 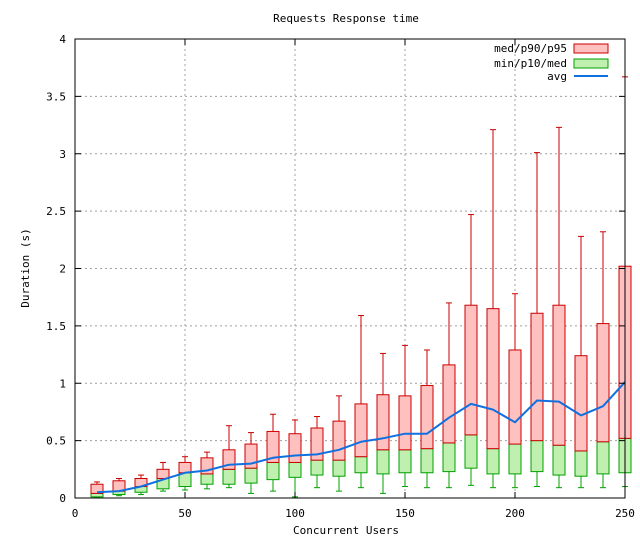 What do you see at coordinates (405, 513) in the screenshot?
I see `x-tick-label: 150` at bounding box center [405, 513].